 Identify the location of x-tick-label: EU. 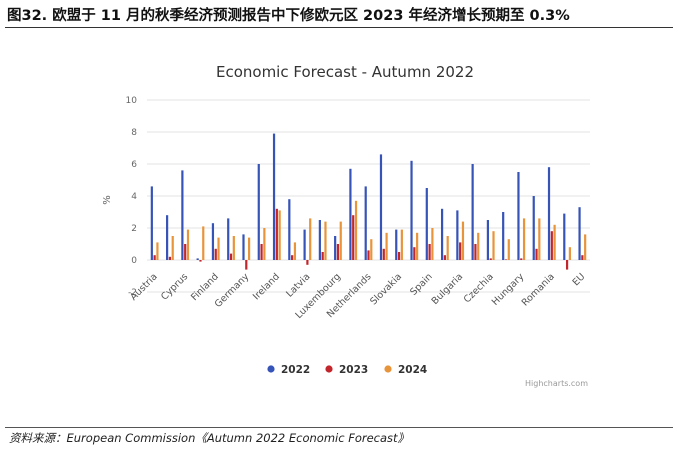
(579, 279).